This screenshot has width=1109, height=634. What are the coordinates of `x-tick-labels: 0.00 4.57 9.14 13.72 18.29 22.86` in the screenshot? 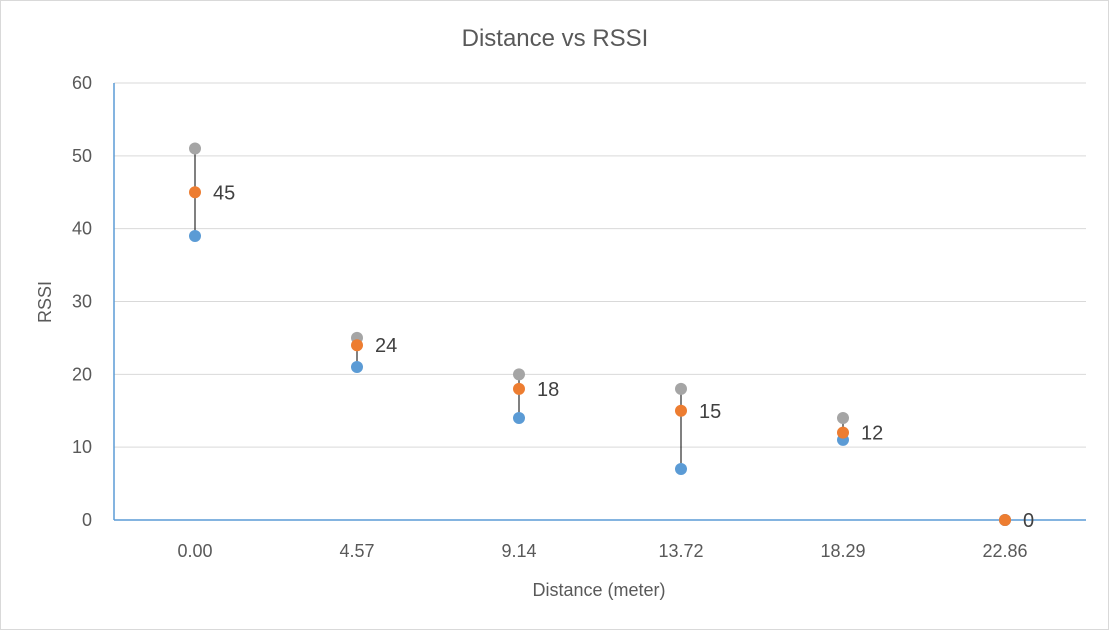 It's located at (602, 551).